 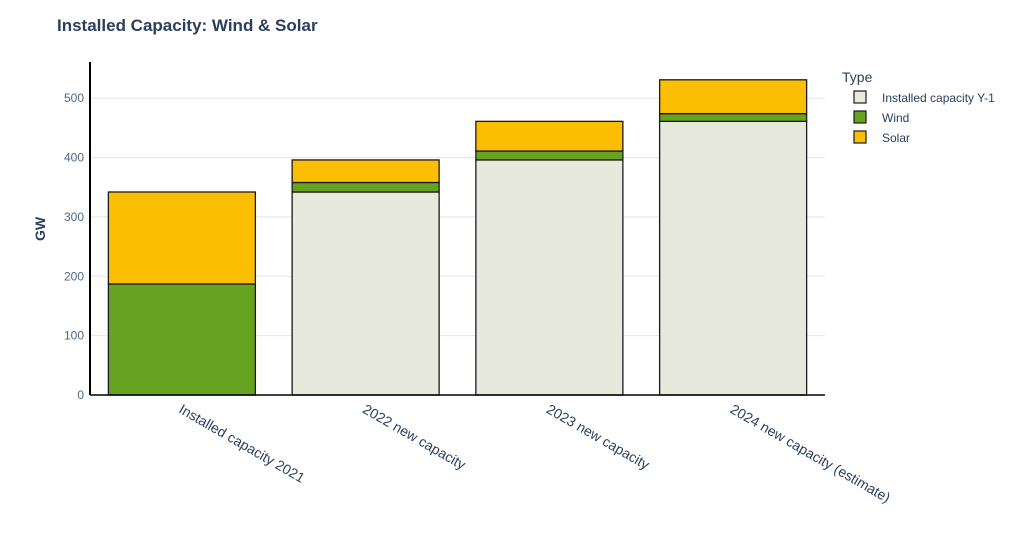 I want to click on x-tick-label: 2024 new capacity (estimate), so click(x=811, y=453).